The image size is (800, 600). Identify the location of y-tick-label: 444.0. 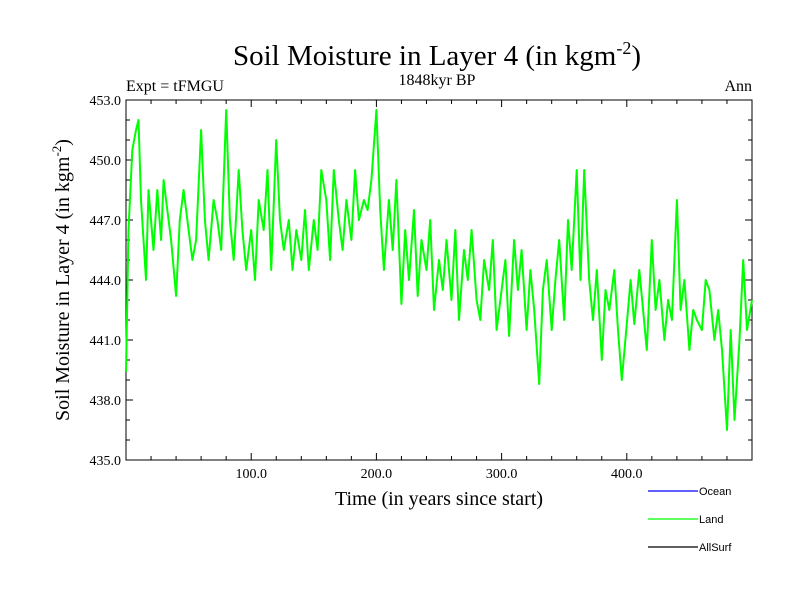
(106, 281).